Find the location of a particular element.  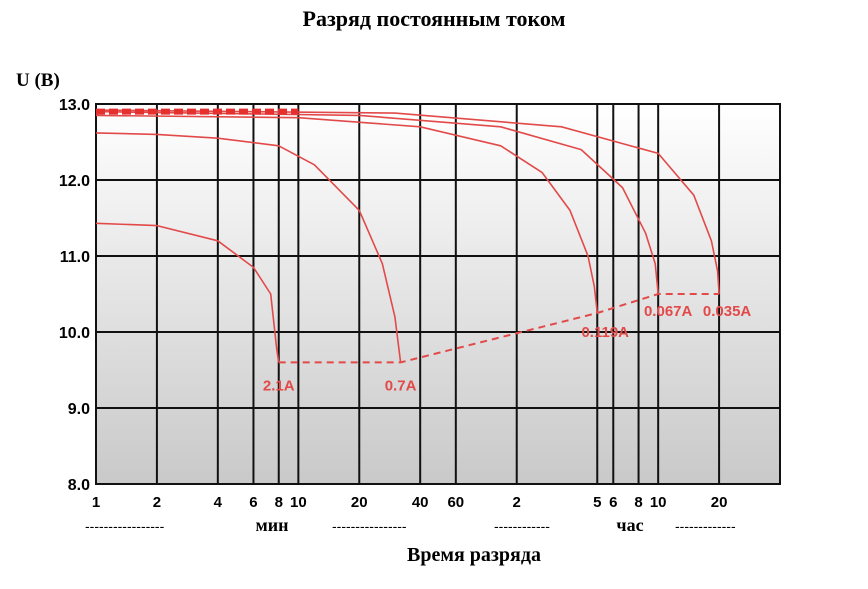

x-tick-label: 1 is located at coordinates (96, 502).